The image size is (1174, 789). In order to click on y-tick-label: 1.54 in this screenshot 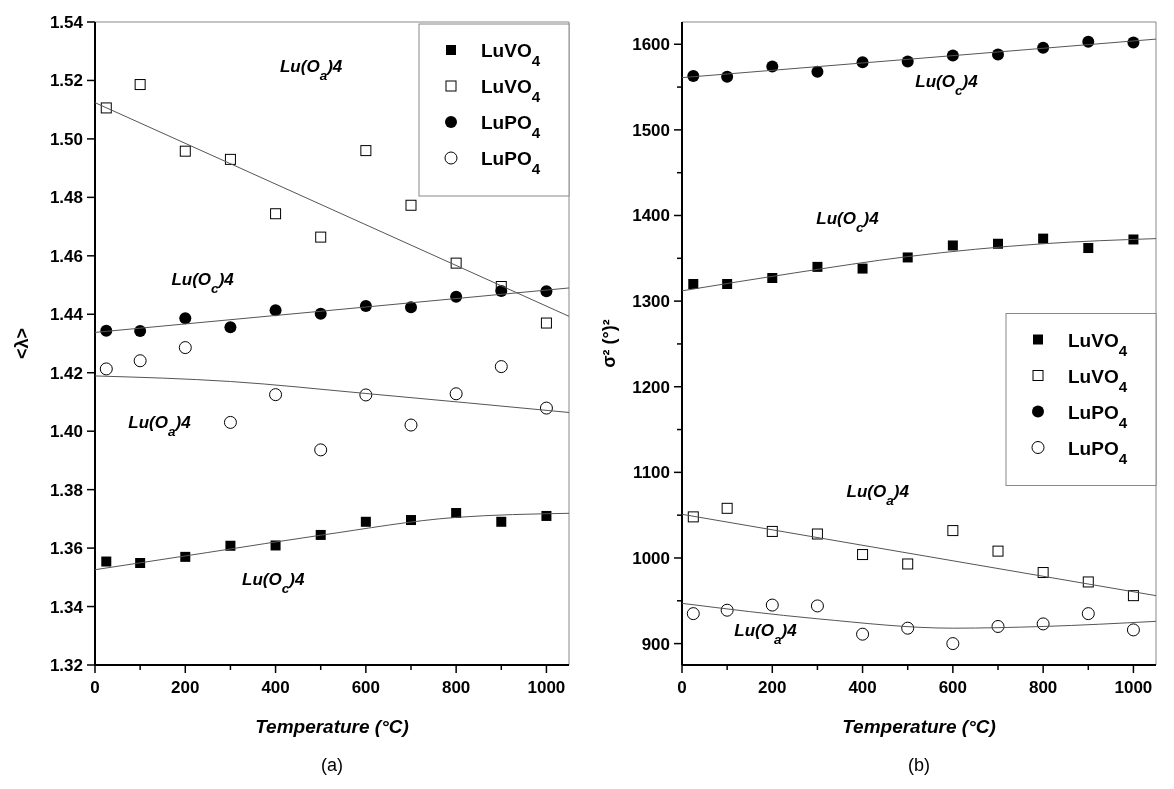, I will do `click(66, 22)`.